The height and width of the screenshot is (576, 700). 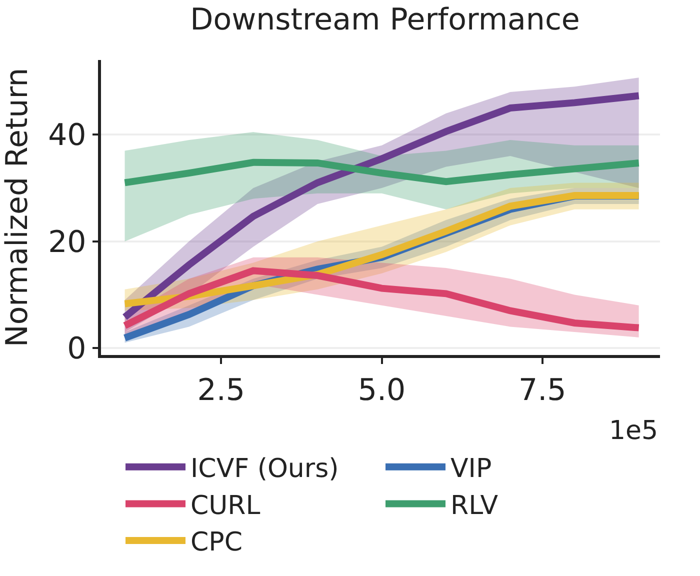 What do you see at coordinates (225, 505) in the screenshot?
I see `legend-label: CURL` at bounding box center [225, 505].